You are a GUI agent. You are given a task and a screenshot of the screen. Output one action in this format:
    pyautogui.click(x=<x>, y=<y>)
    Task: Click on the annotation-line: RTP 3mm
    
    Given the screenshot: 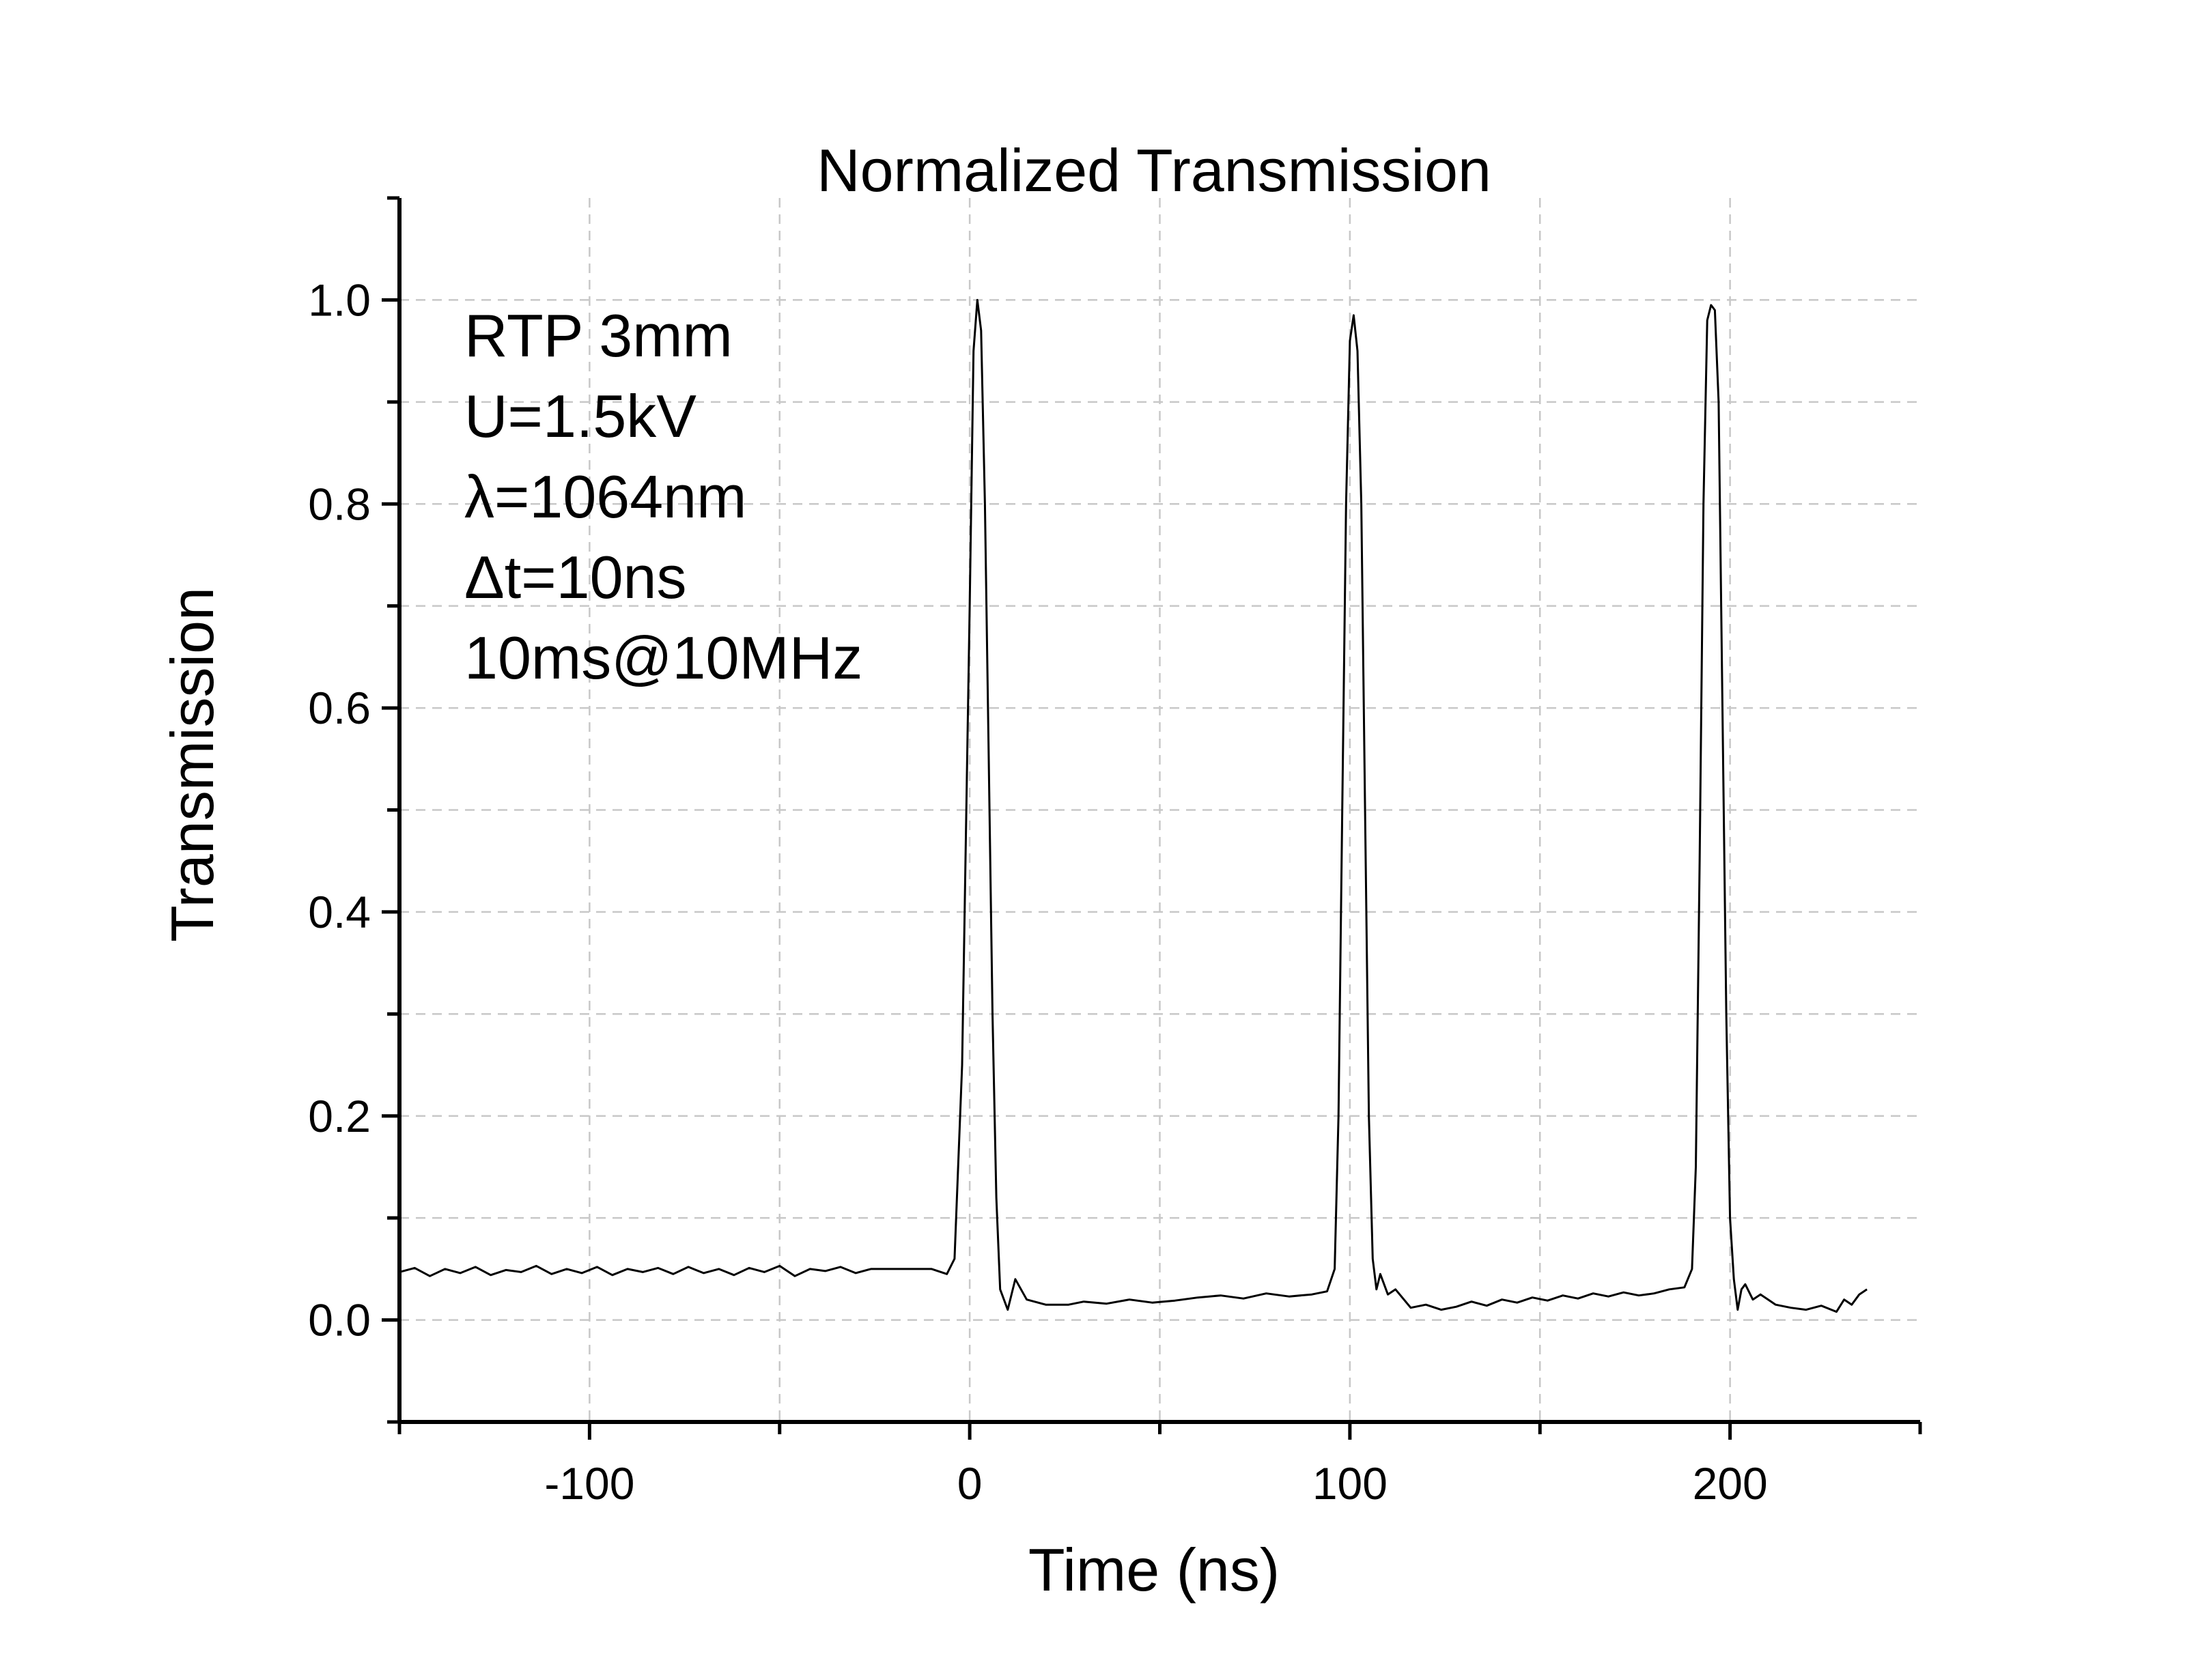 What is the action you would take?
    pyautogui.click(x=599, y=335)
    